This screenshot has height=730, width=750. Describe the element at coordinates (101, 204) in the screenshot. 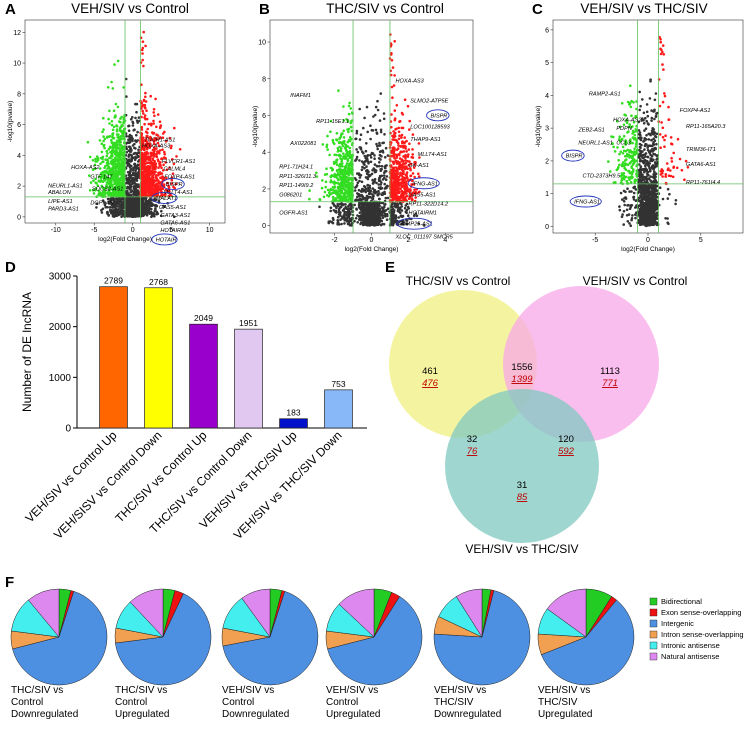

I see `gene-label: DGPI-AS` at that location.